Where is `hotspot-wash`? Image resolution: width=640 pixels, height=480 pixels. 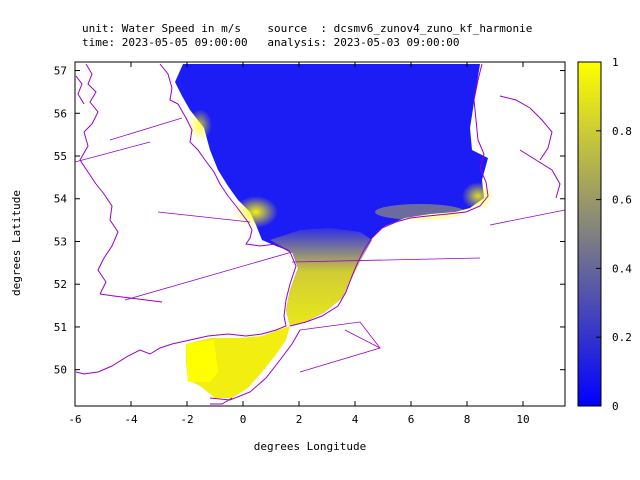
hotspot-wash is located at coordinates (256, 212).